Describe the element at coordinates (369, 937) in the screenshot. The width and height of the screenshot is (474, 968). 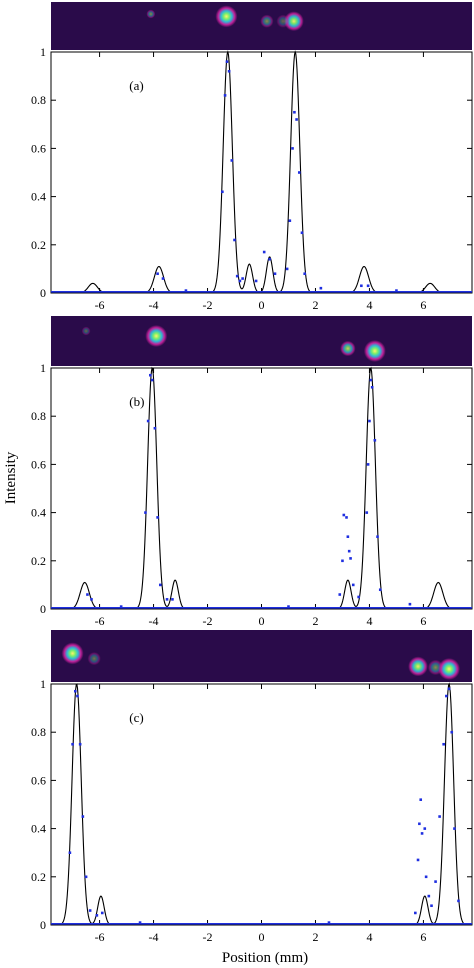
I see `x-tick-label: 4` at that location.